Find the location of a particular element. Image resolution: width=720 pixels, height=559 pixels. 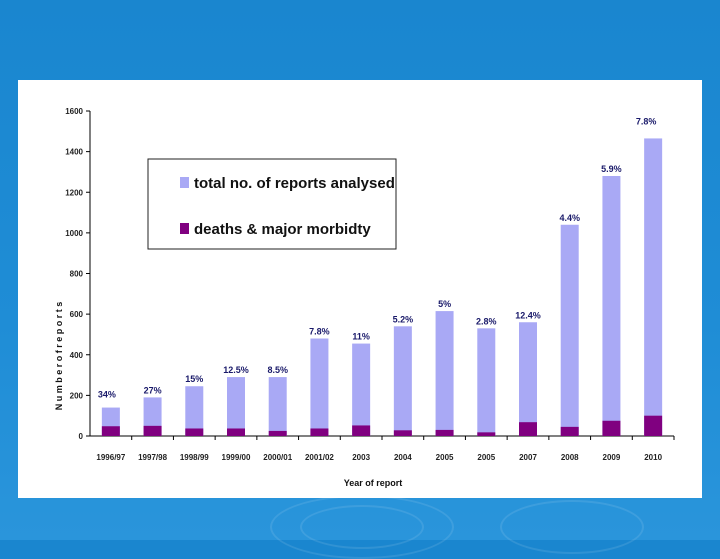

percent-annotation: 5% is located at coordinates (444, 304).